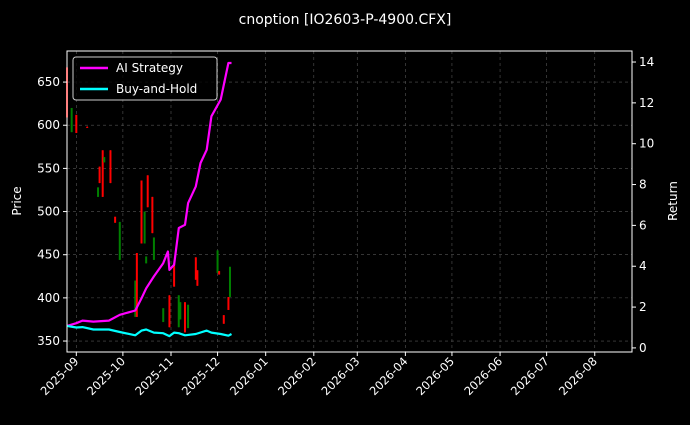 This screenshot has width=690, height=425. I want to click on y-tick-label-left: 600, so click(48, 125).